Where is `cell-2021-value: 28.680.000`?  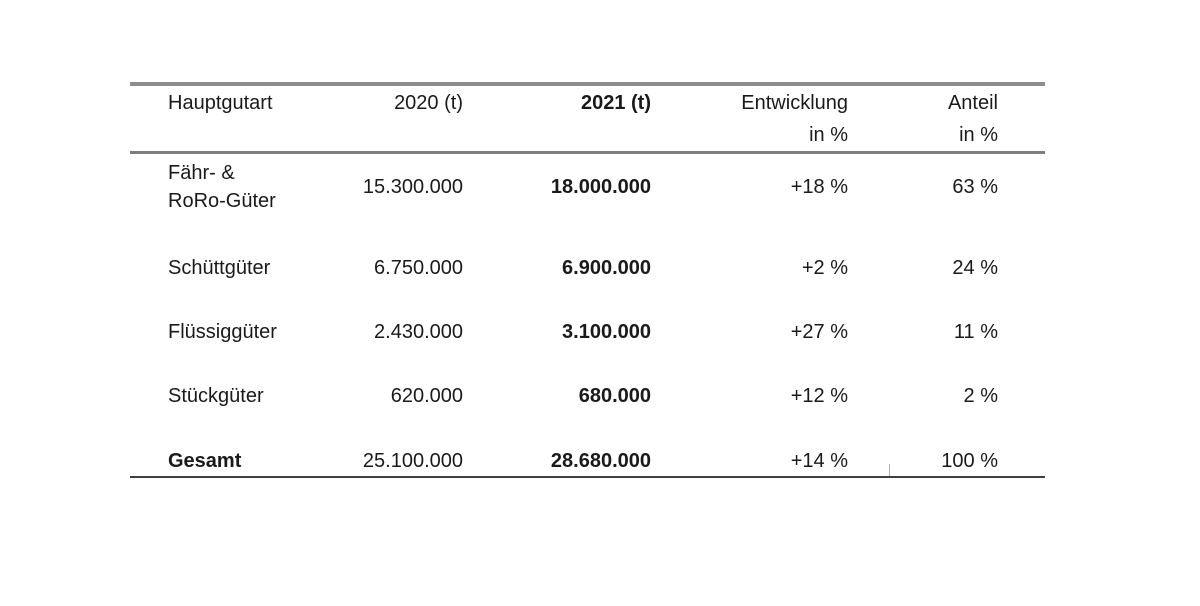 cell-2021-value: 28.680.000 is located at coordinates (600, 461).